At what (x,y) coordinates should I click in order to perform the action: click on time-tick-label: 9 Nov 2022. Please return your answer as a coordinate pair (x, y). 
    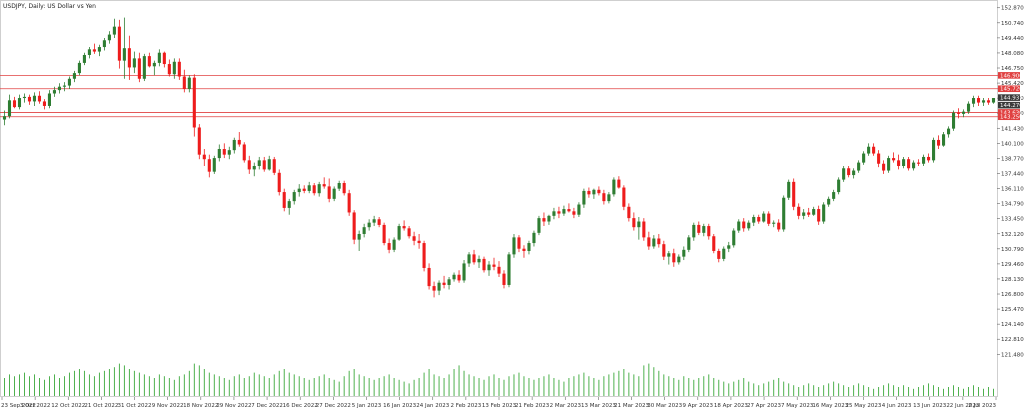
    Looking at the image, I should click on (168, 406).